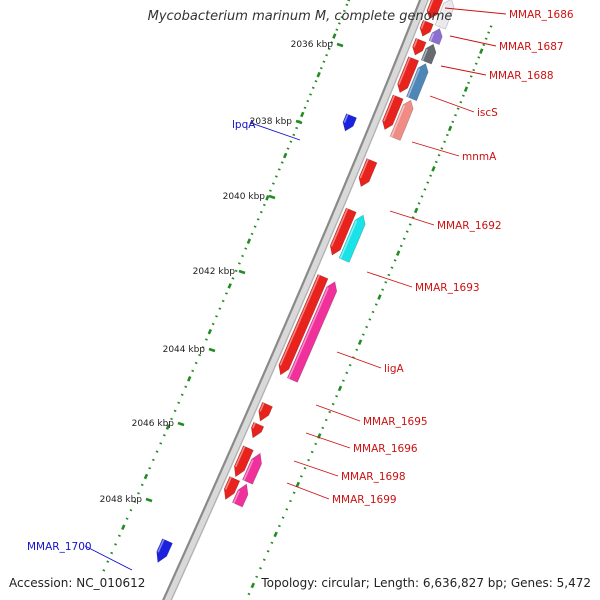  I want to click on gene-mmar-1698-highlight, so click(248, 470).